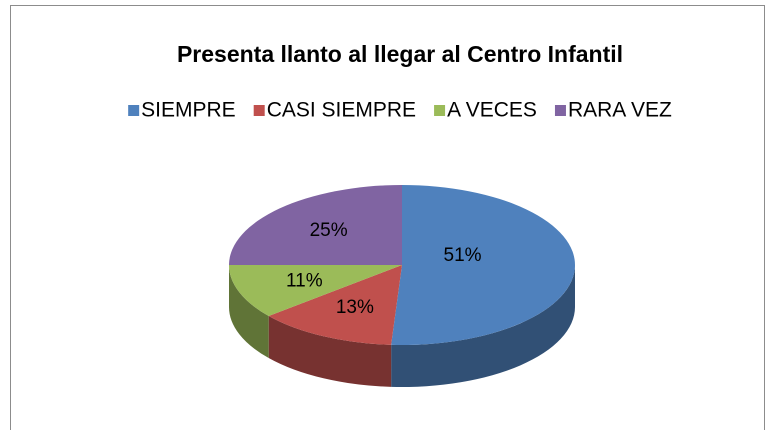 The height and width of the screenshot is (430, 775). I want to click on data-label: 25%, so click(329, 230).